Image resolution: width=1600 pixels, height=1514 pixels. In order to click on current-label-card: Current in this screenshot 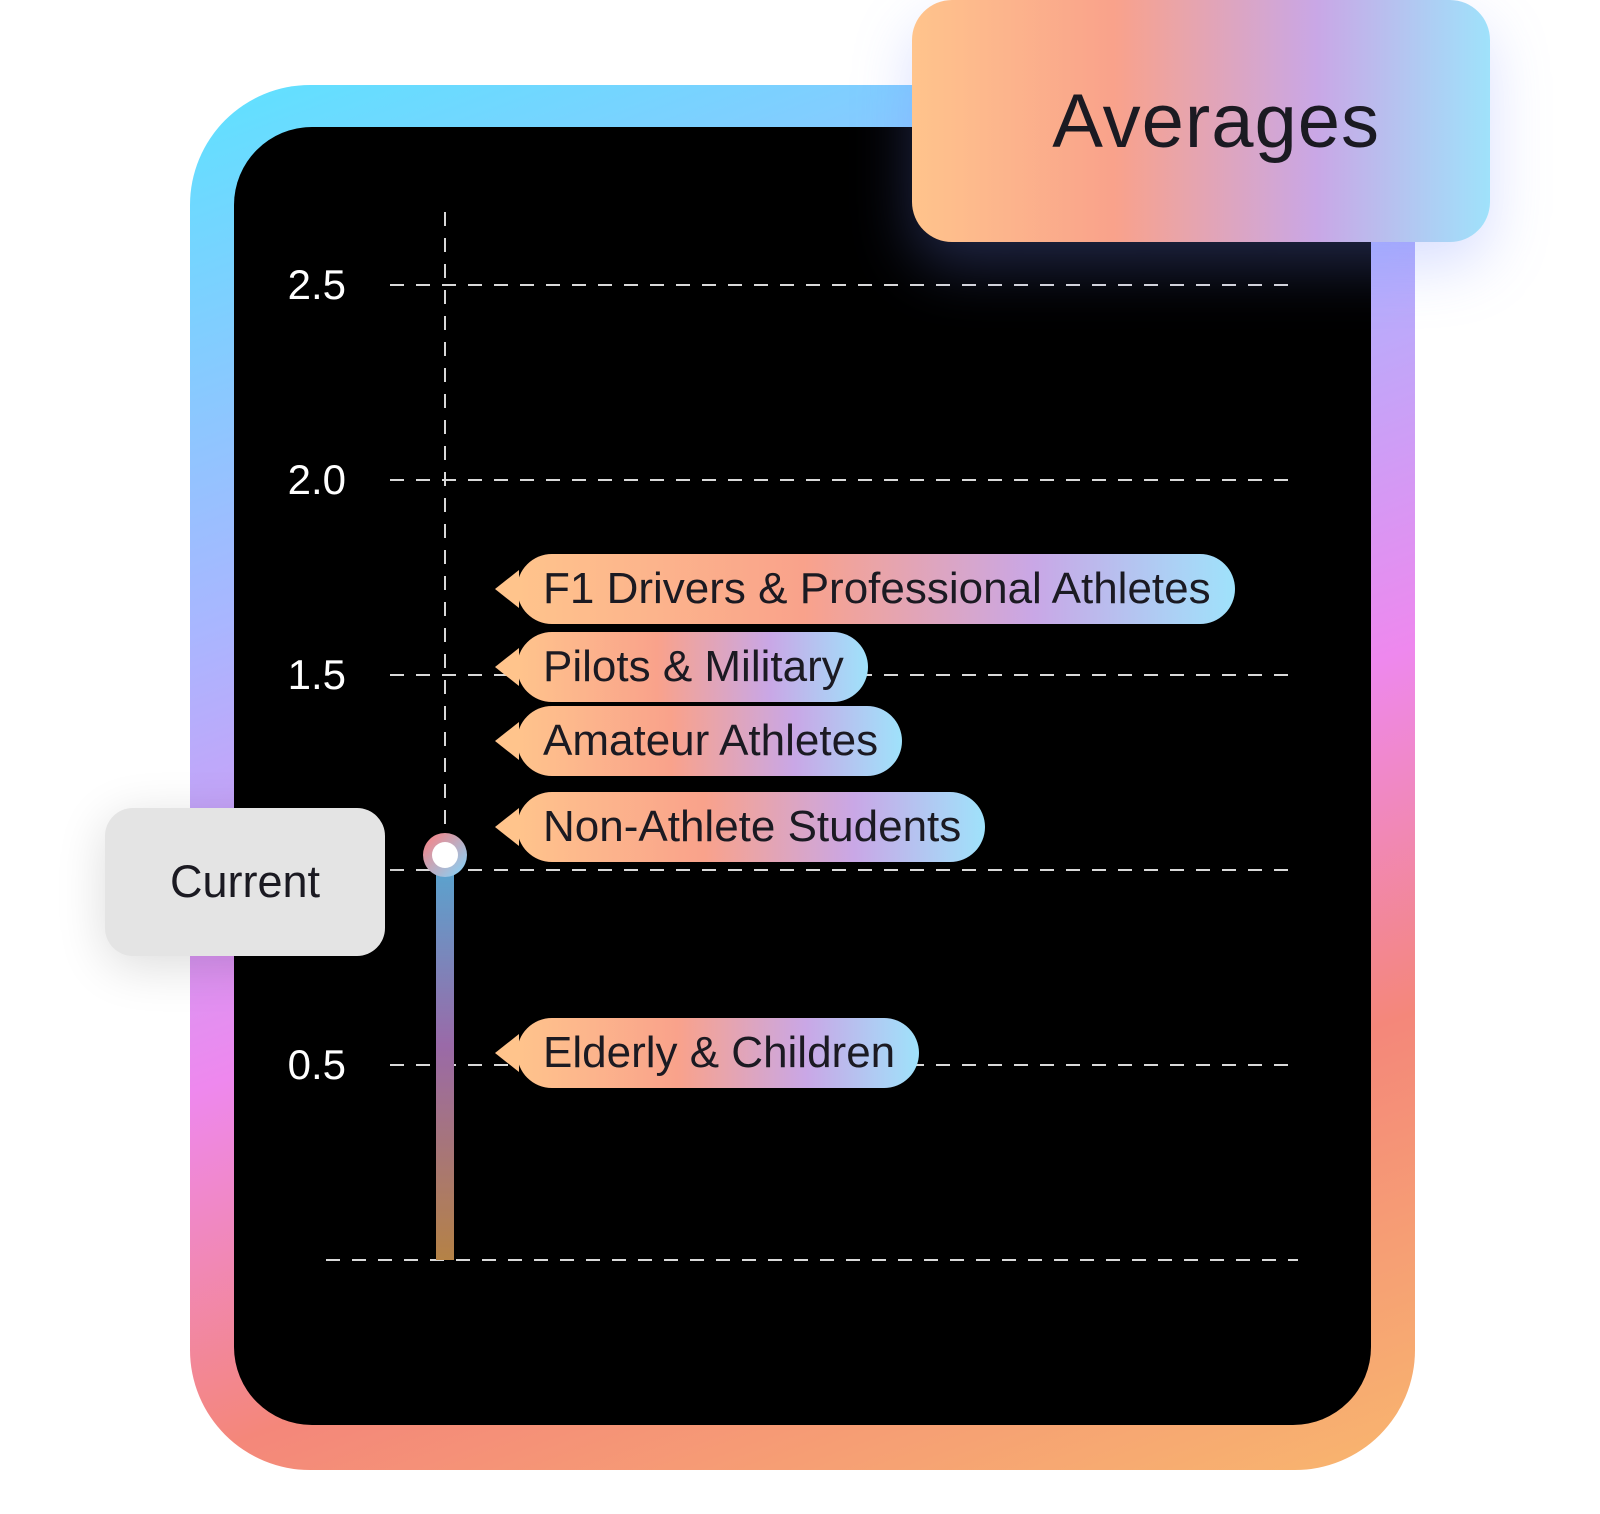, I will do `click(245, 882)`.